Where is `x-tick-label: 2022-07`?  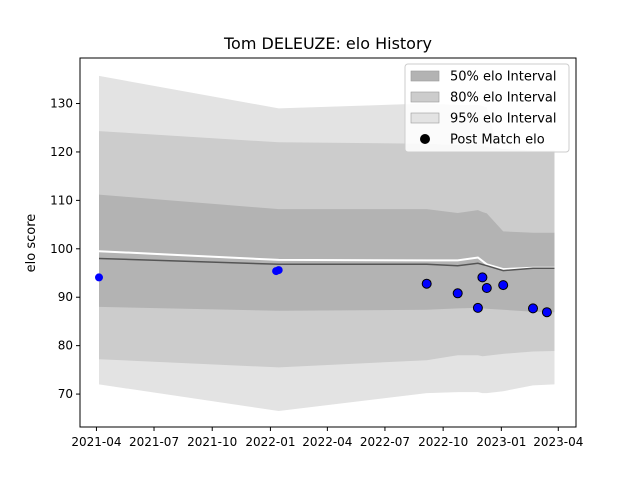
x-tick-label: 2022-07 is located at coordinates (385, 442).